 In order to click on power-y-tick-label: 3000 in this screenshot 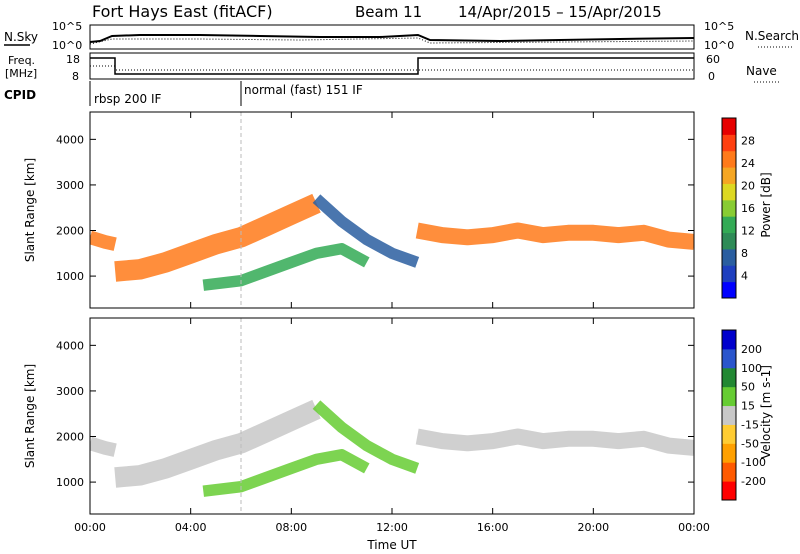, I will do `click(70, 185)`.